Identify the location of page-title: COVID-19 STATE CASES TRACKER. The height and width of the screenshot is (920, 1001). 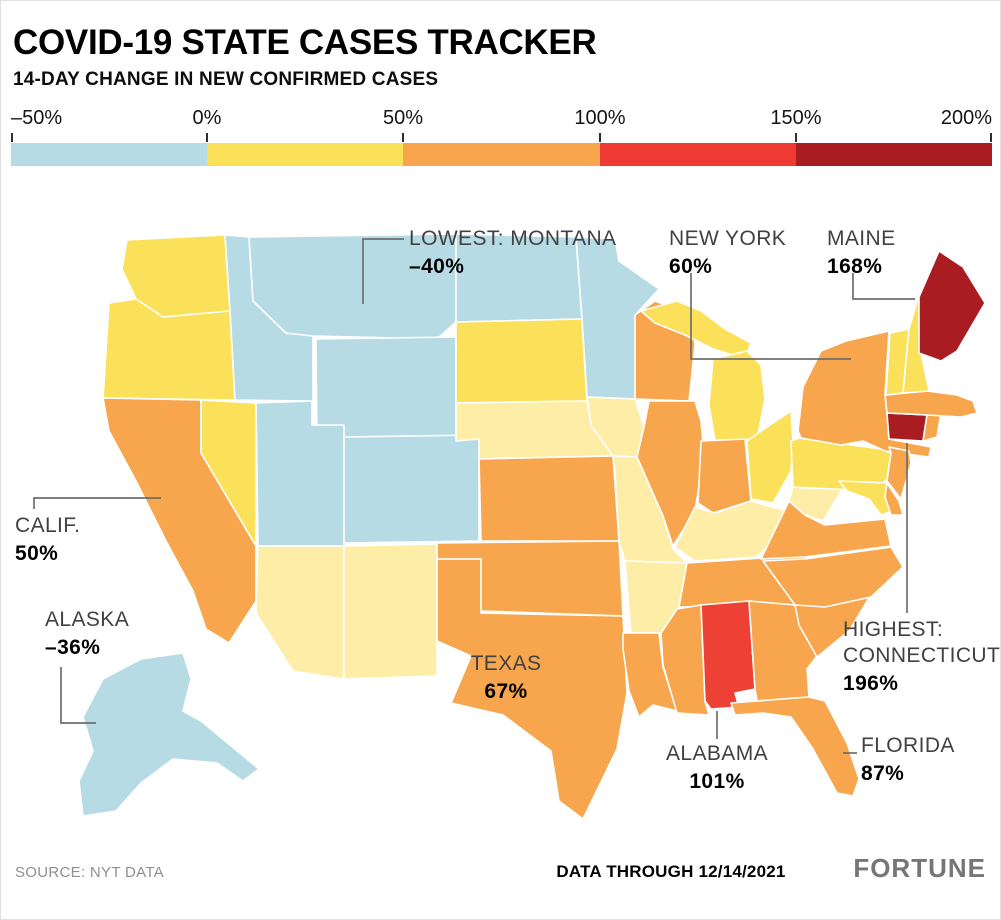
(305, 42).